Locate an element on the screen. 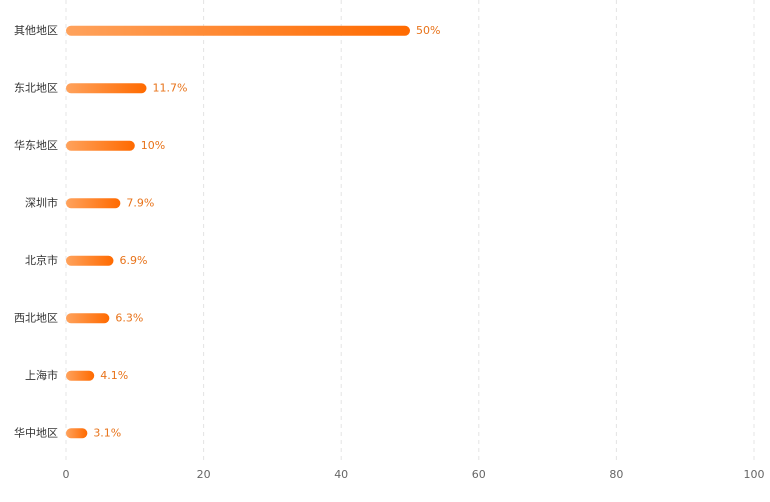 Image resolution: width=770 pixels, height=502 pixels. y-tick-label: 深圳市 is located at coordinates (41, 202).